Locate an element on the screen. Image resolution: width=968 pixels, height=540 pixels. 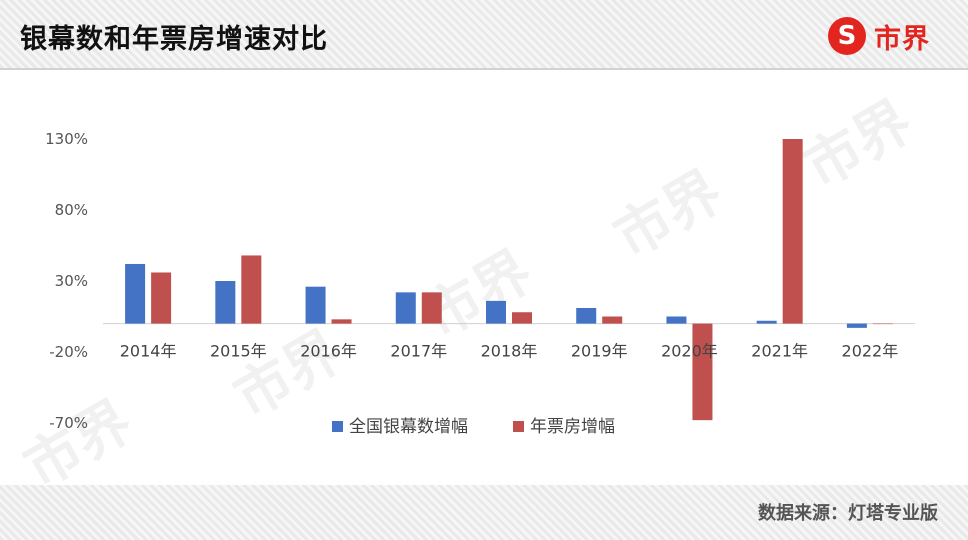
x-category-label: 2014年 is located at coordinates (148, 351).